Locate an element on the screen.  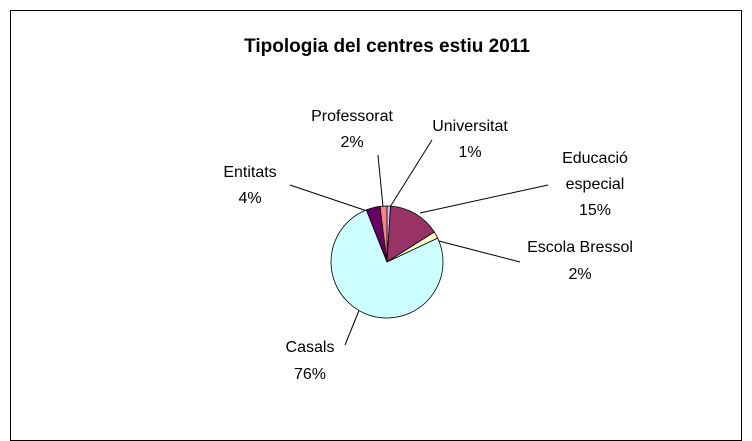
value-label: 15% is located at coordinates (595, 210).